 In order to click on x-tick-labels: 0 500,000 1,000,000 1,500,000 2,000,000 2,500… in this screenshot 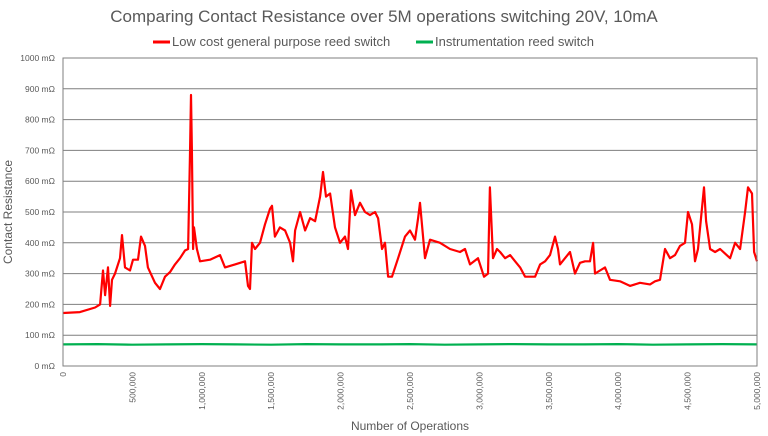, I will do `click(410, 391)`.